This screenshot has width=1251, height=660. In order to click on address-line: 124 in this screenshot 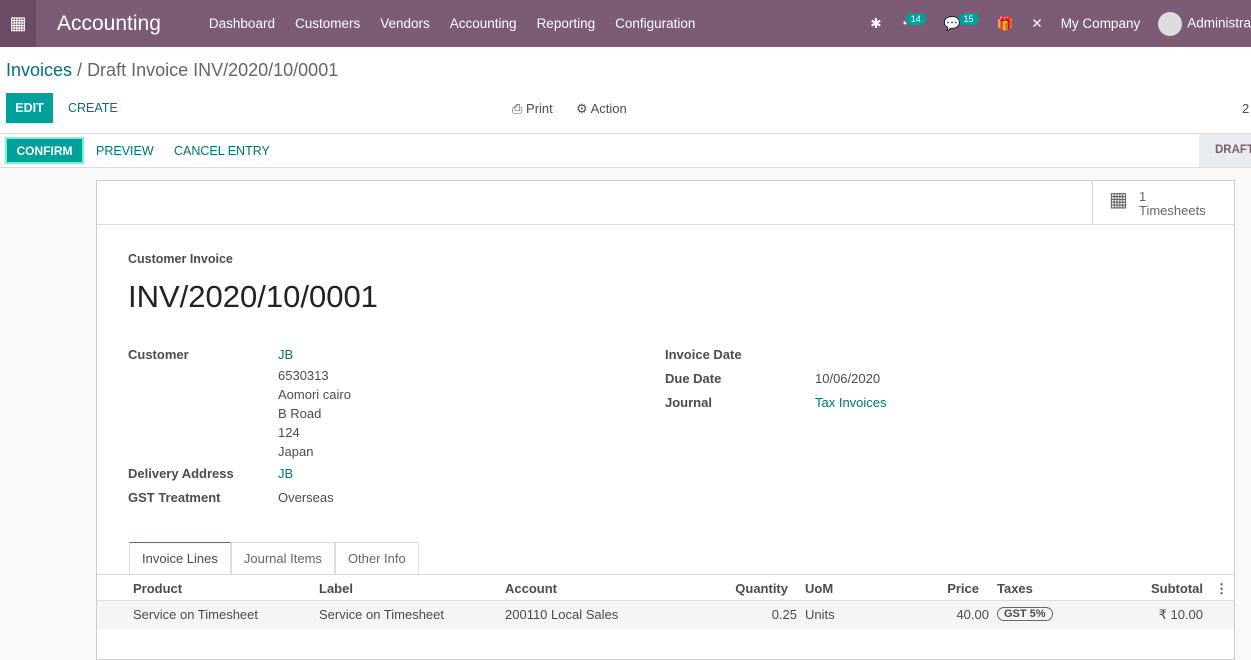, I will do `click(289, 432)`.